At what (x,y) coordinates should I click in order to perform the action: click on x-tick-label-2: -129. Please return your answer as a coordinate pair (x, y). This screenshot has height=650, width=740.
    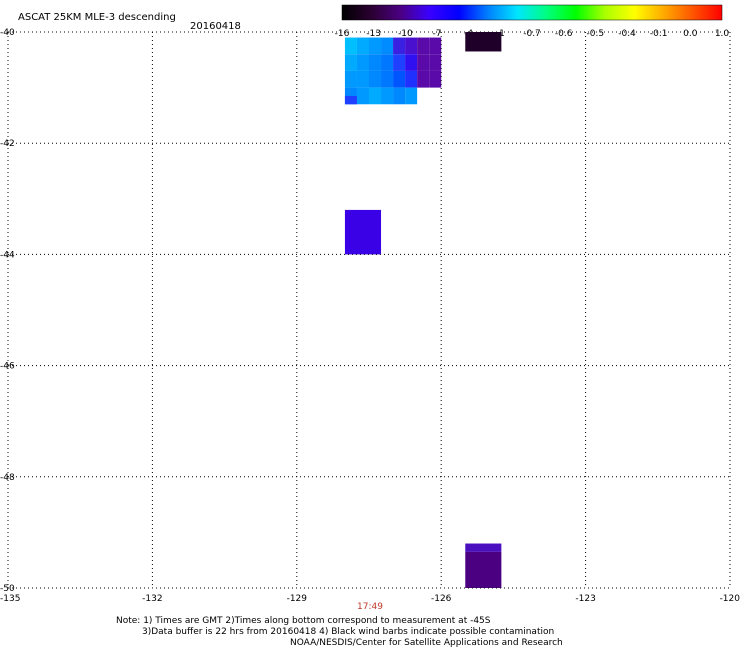
    Looking at the image, I should click on (297, 599).